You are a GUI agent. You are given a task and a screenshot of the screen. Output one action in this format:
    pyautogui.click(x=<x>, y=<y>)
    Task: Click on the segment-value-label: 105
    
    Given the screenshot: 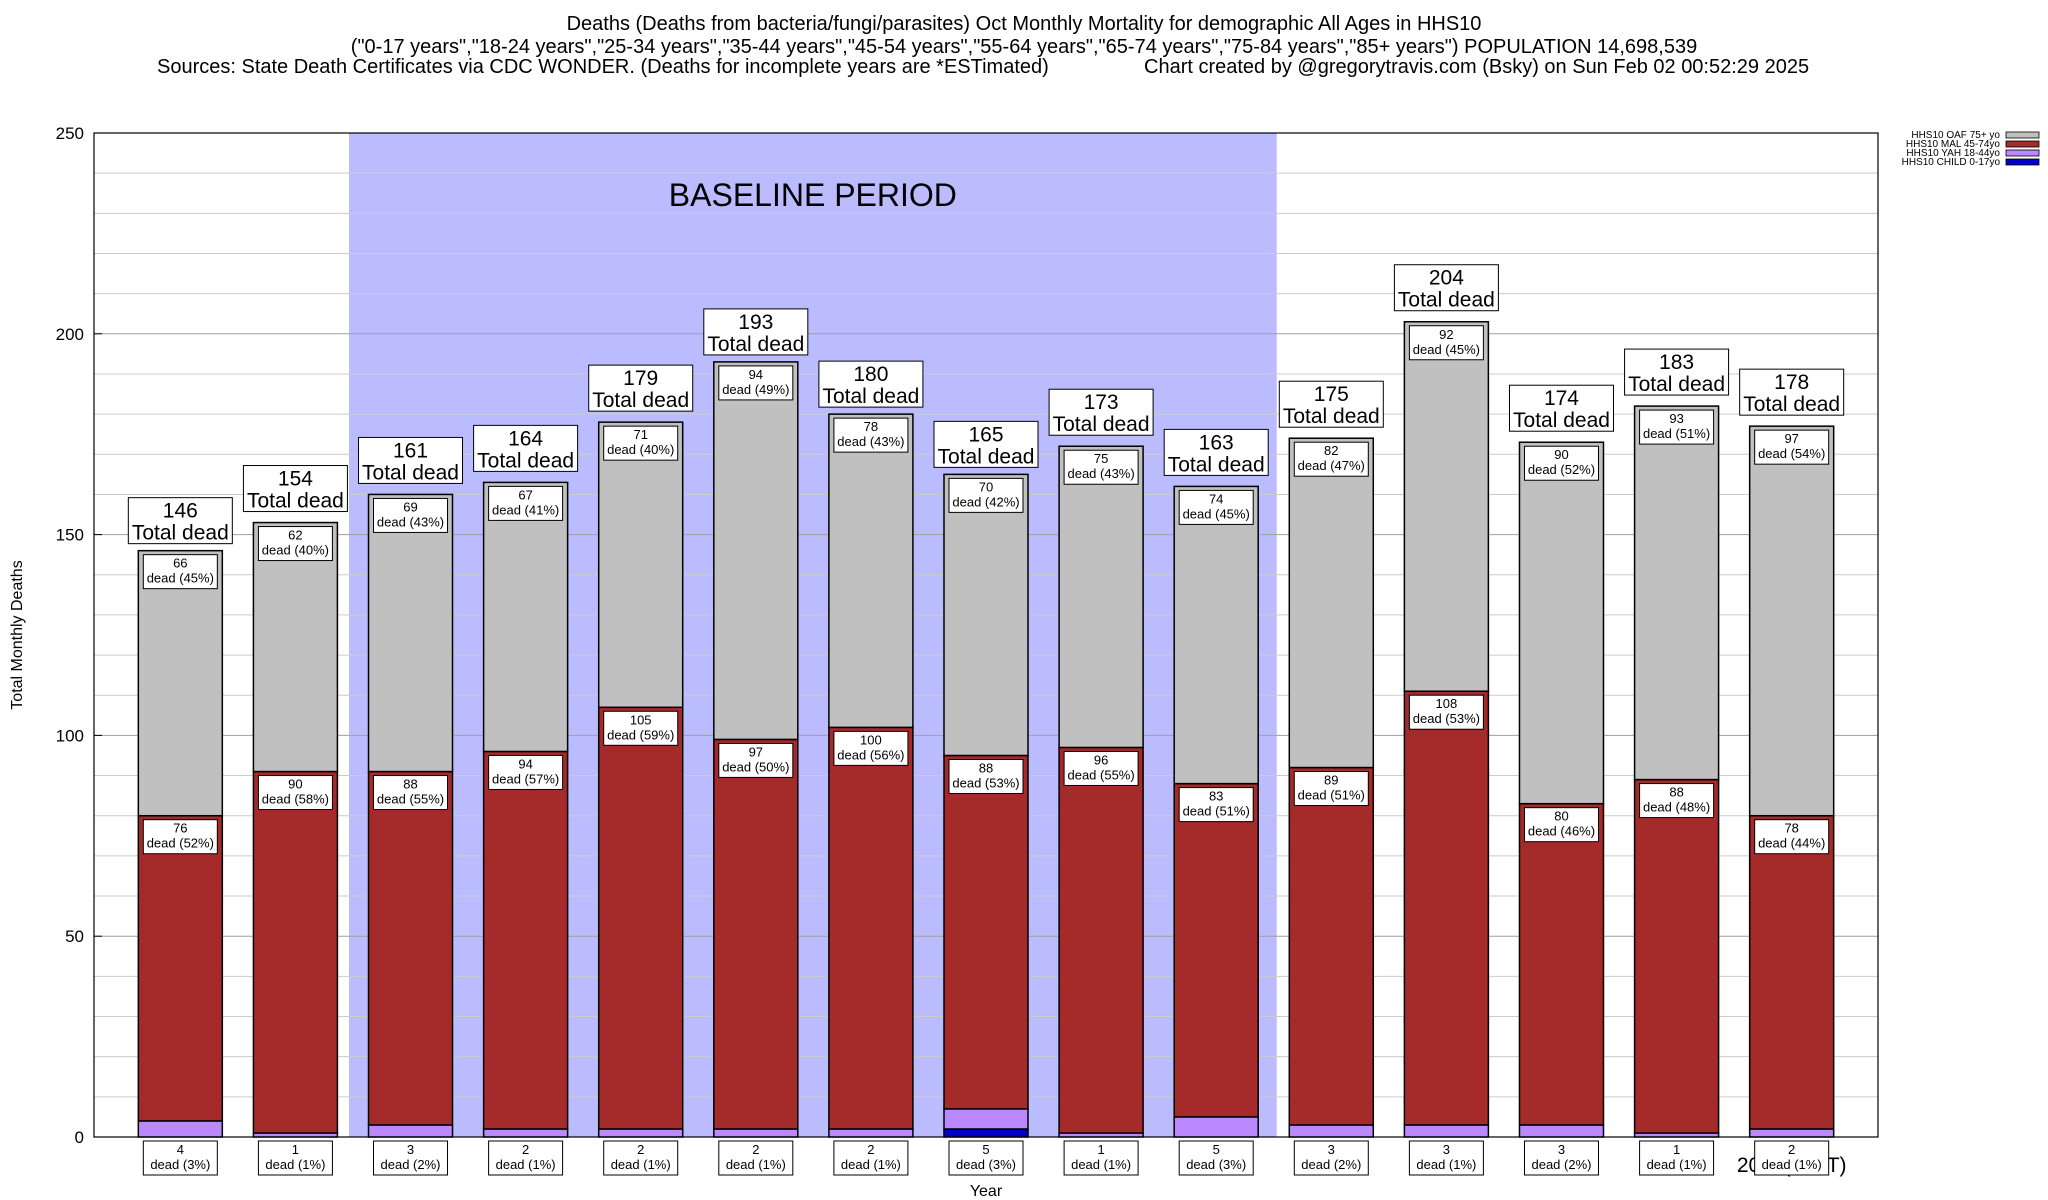 What is the action you would take?
    pyautogui.click(x=641, y=719)
    